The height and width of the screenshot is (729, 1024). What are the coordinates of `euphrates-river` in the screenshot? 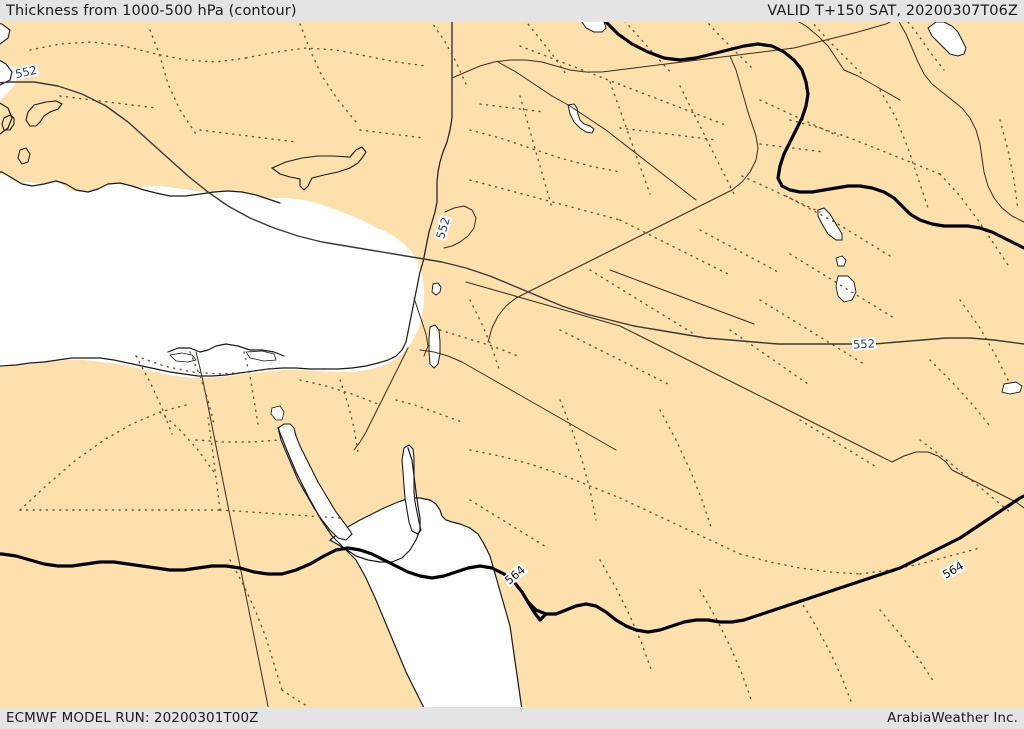 It's located at (597, 131).